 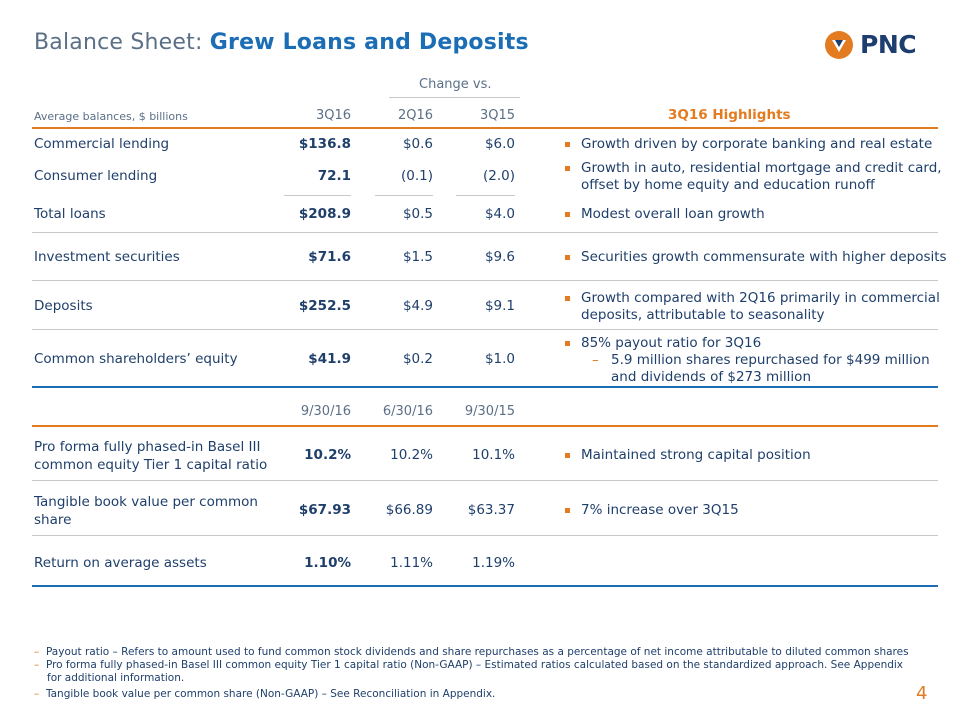 I want to click on change-vs-label: Change vs., so click(x=455, y=84).